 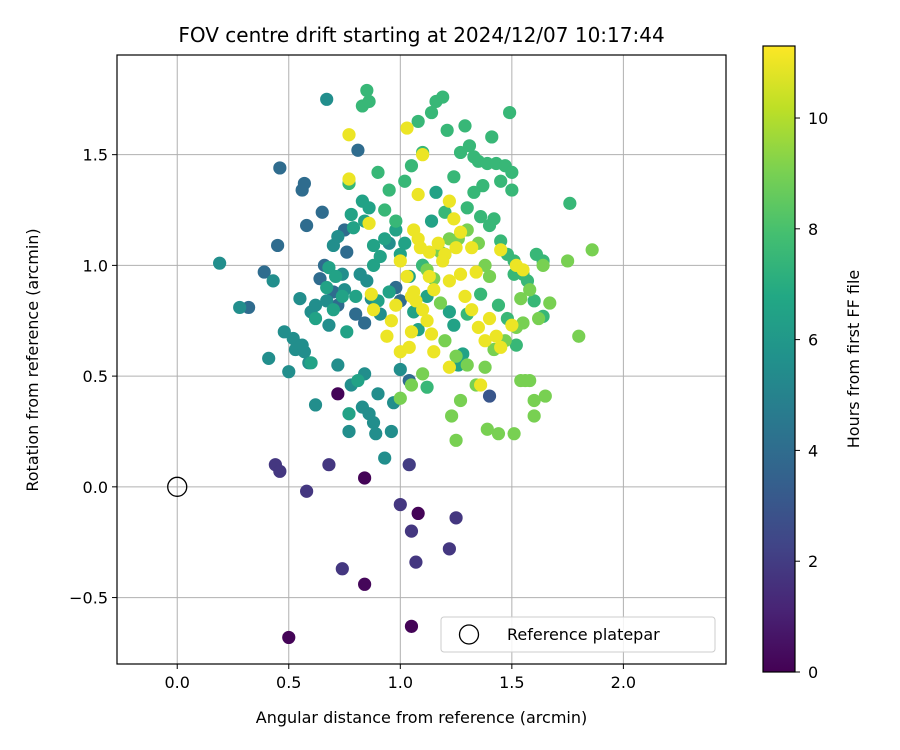 What do you see at coordinates (469, 634) in the screenshot?
I see `legend-marker` at bounding box center [469, 634].